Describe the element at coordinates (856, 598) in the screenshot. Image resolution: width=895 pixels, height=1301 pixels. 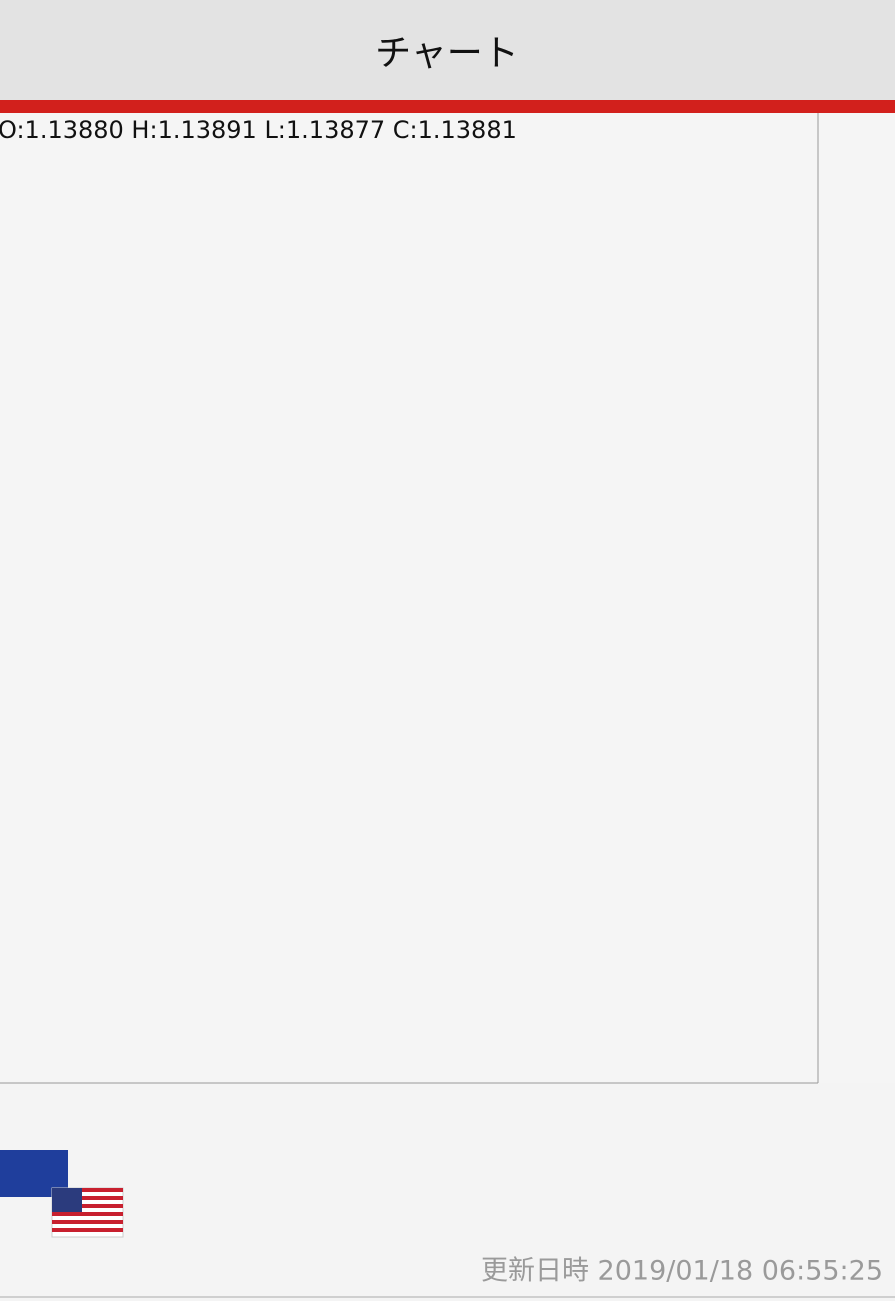
I see `price-axis` at that location.